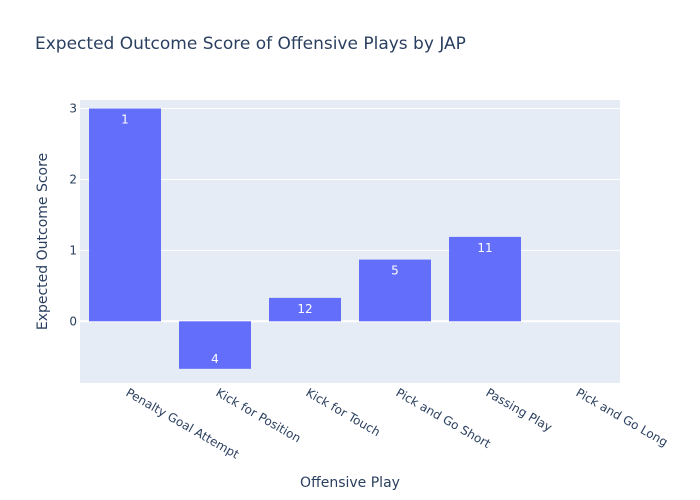 This screenshot has width=700, height=500. I want to click on bar-data-label: 1, so click(125, 120).